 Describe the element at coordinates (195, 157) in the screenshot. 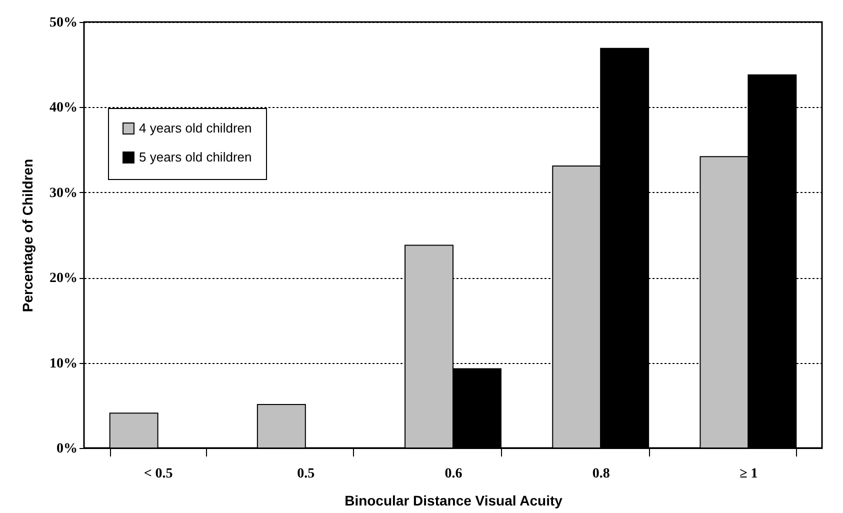

I see `legend-label: 5 years old children` at that location.